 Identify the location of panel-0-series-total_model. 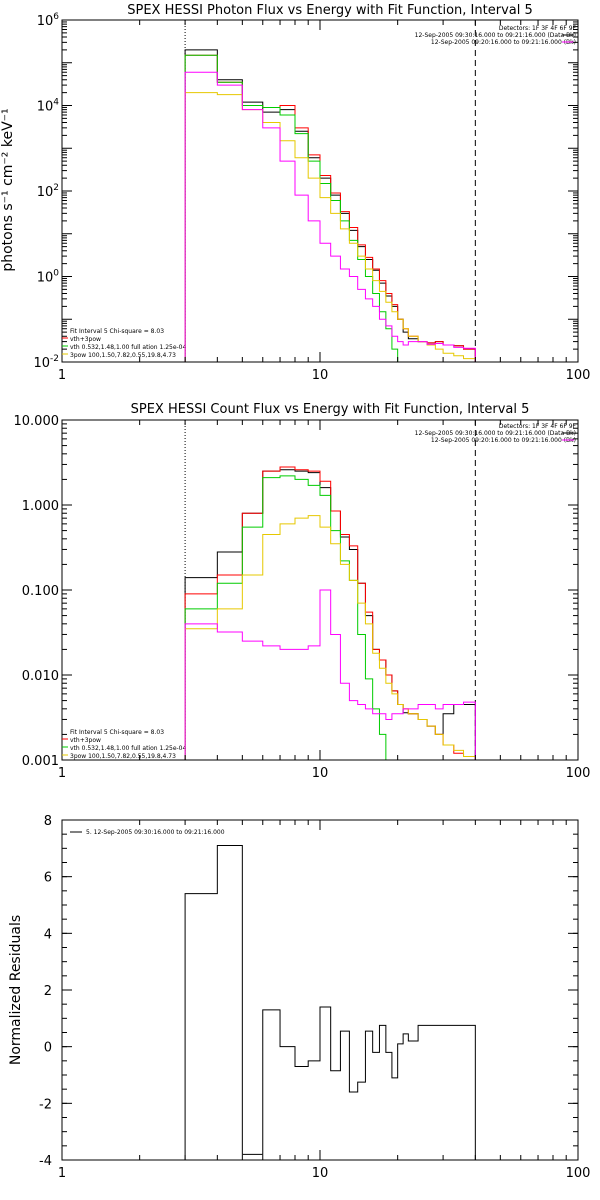
(330, 208).